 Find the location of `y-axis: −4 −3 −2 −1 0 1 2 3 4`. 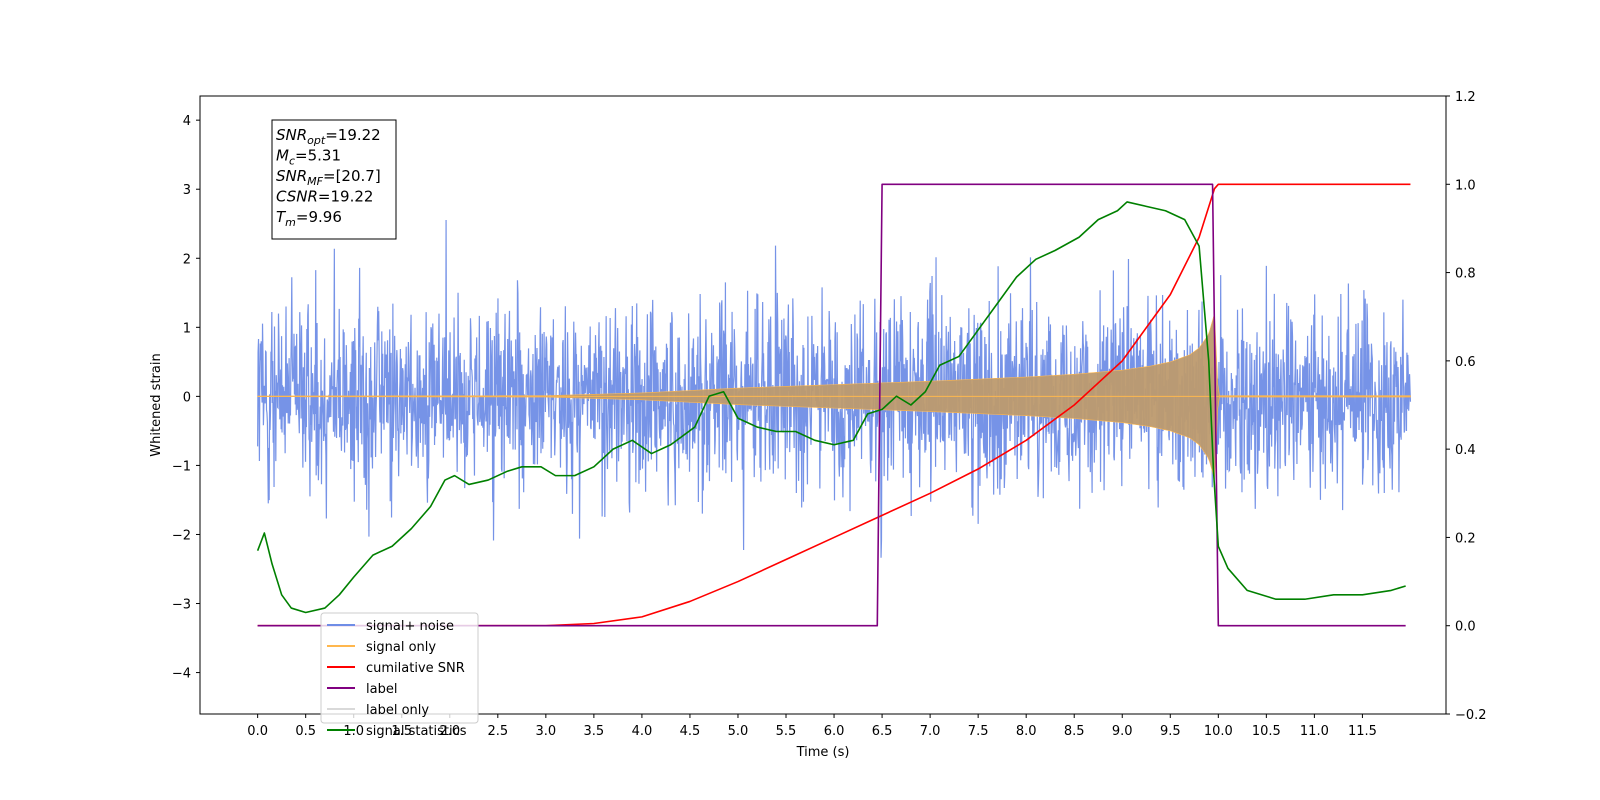

y-axis: −4 −3 −2 −1 0 1 2 3 4 is located at coordinates (186, 398).